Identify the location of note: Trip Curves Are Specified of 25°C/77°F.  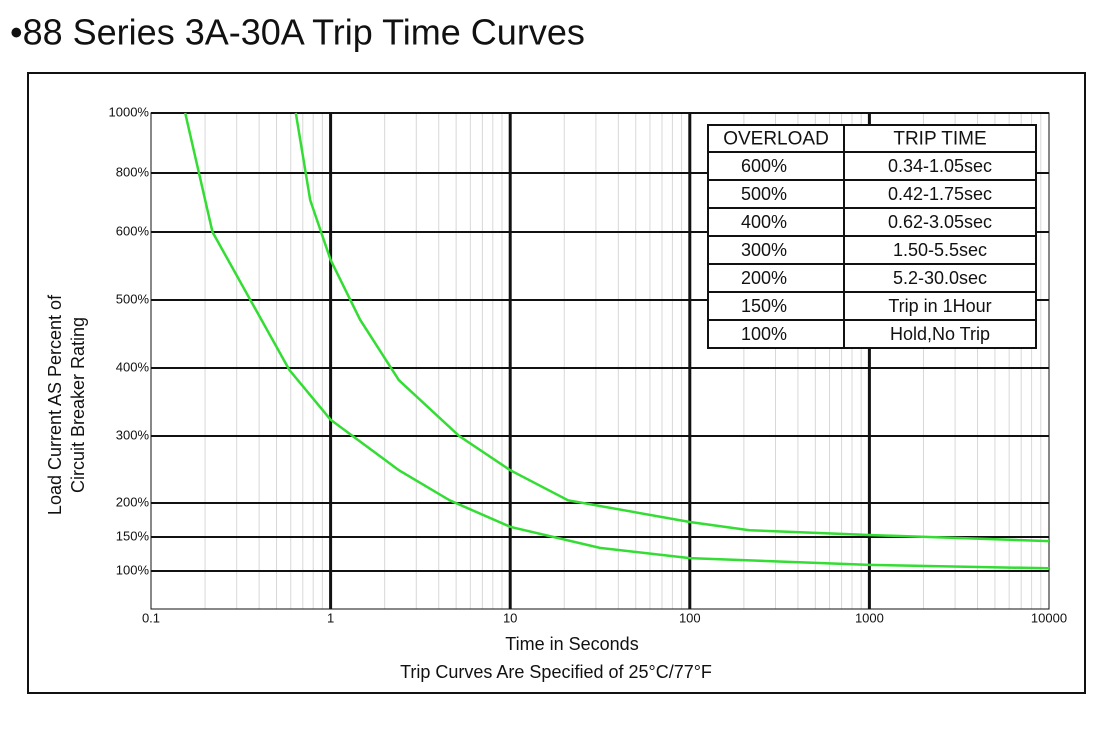
(556, 672).